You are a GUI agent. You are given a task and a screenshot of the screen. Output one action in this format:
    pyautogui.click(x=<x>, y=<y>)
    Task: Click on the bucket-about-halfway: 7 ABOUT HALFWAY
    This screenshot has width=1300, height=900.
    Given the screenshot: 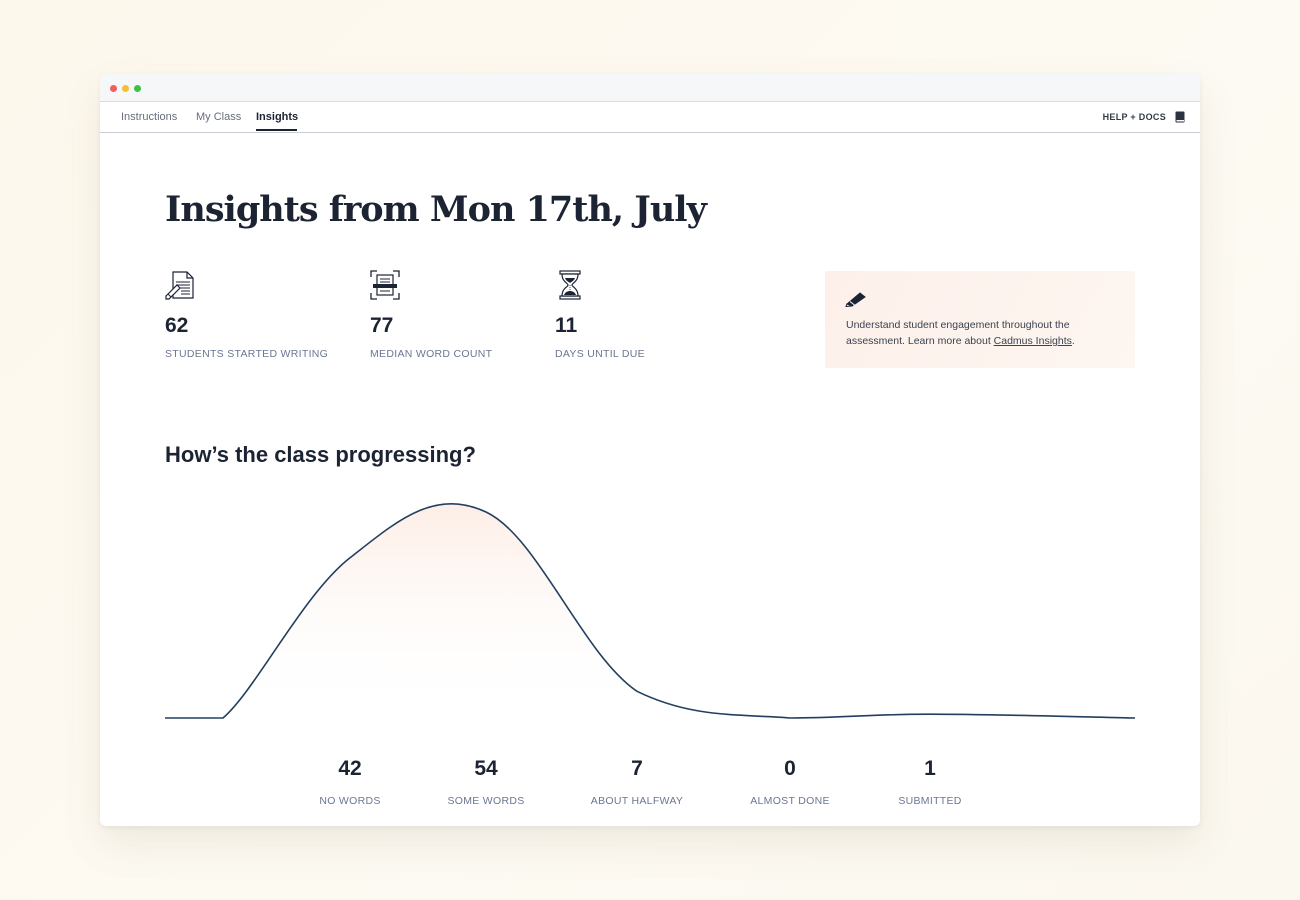 What is the action you would take?
    pyautogui.click(x=637, y=782)
    